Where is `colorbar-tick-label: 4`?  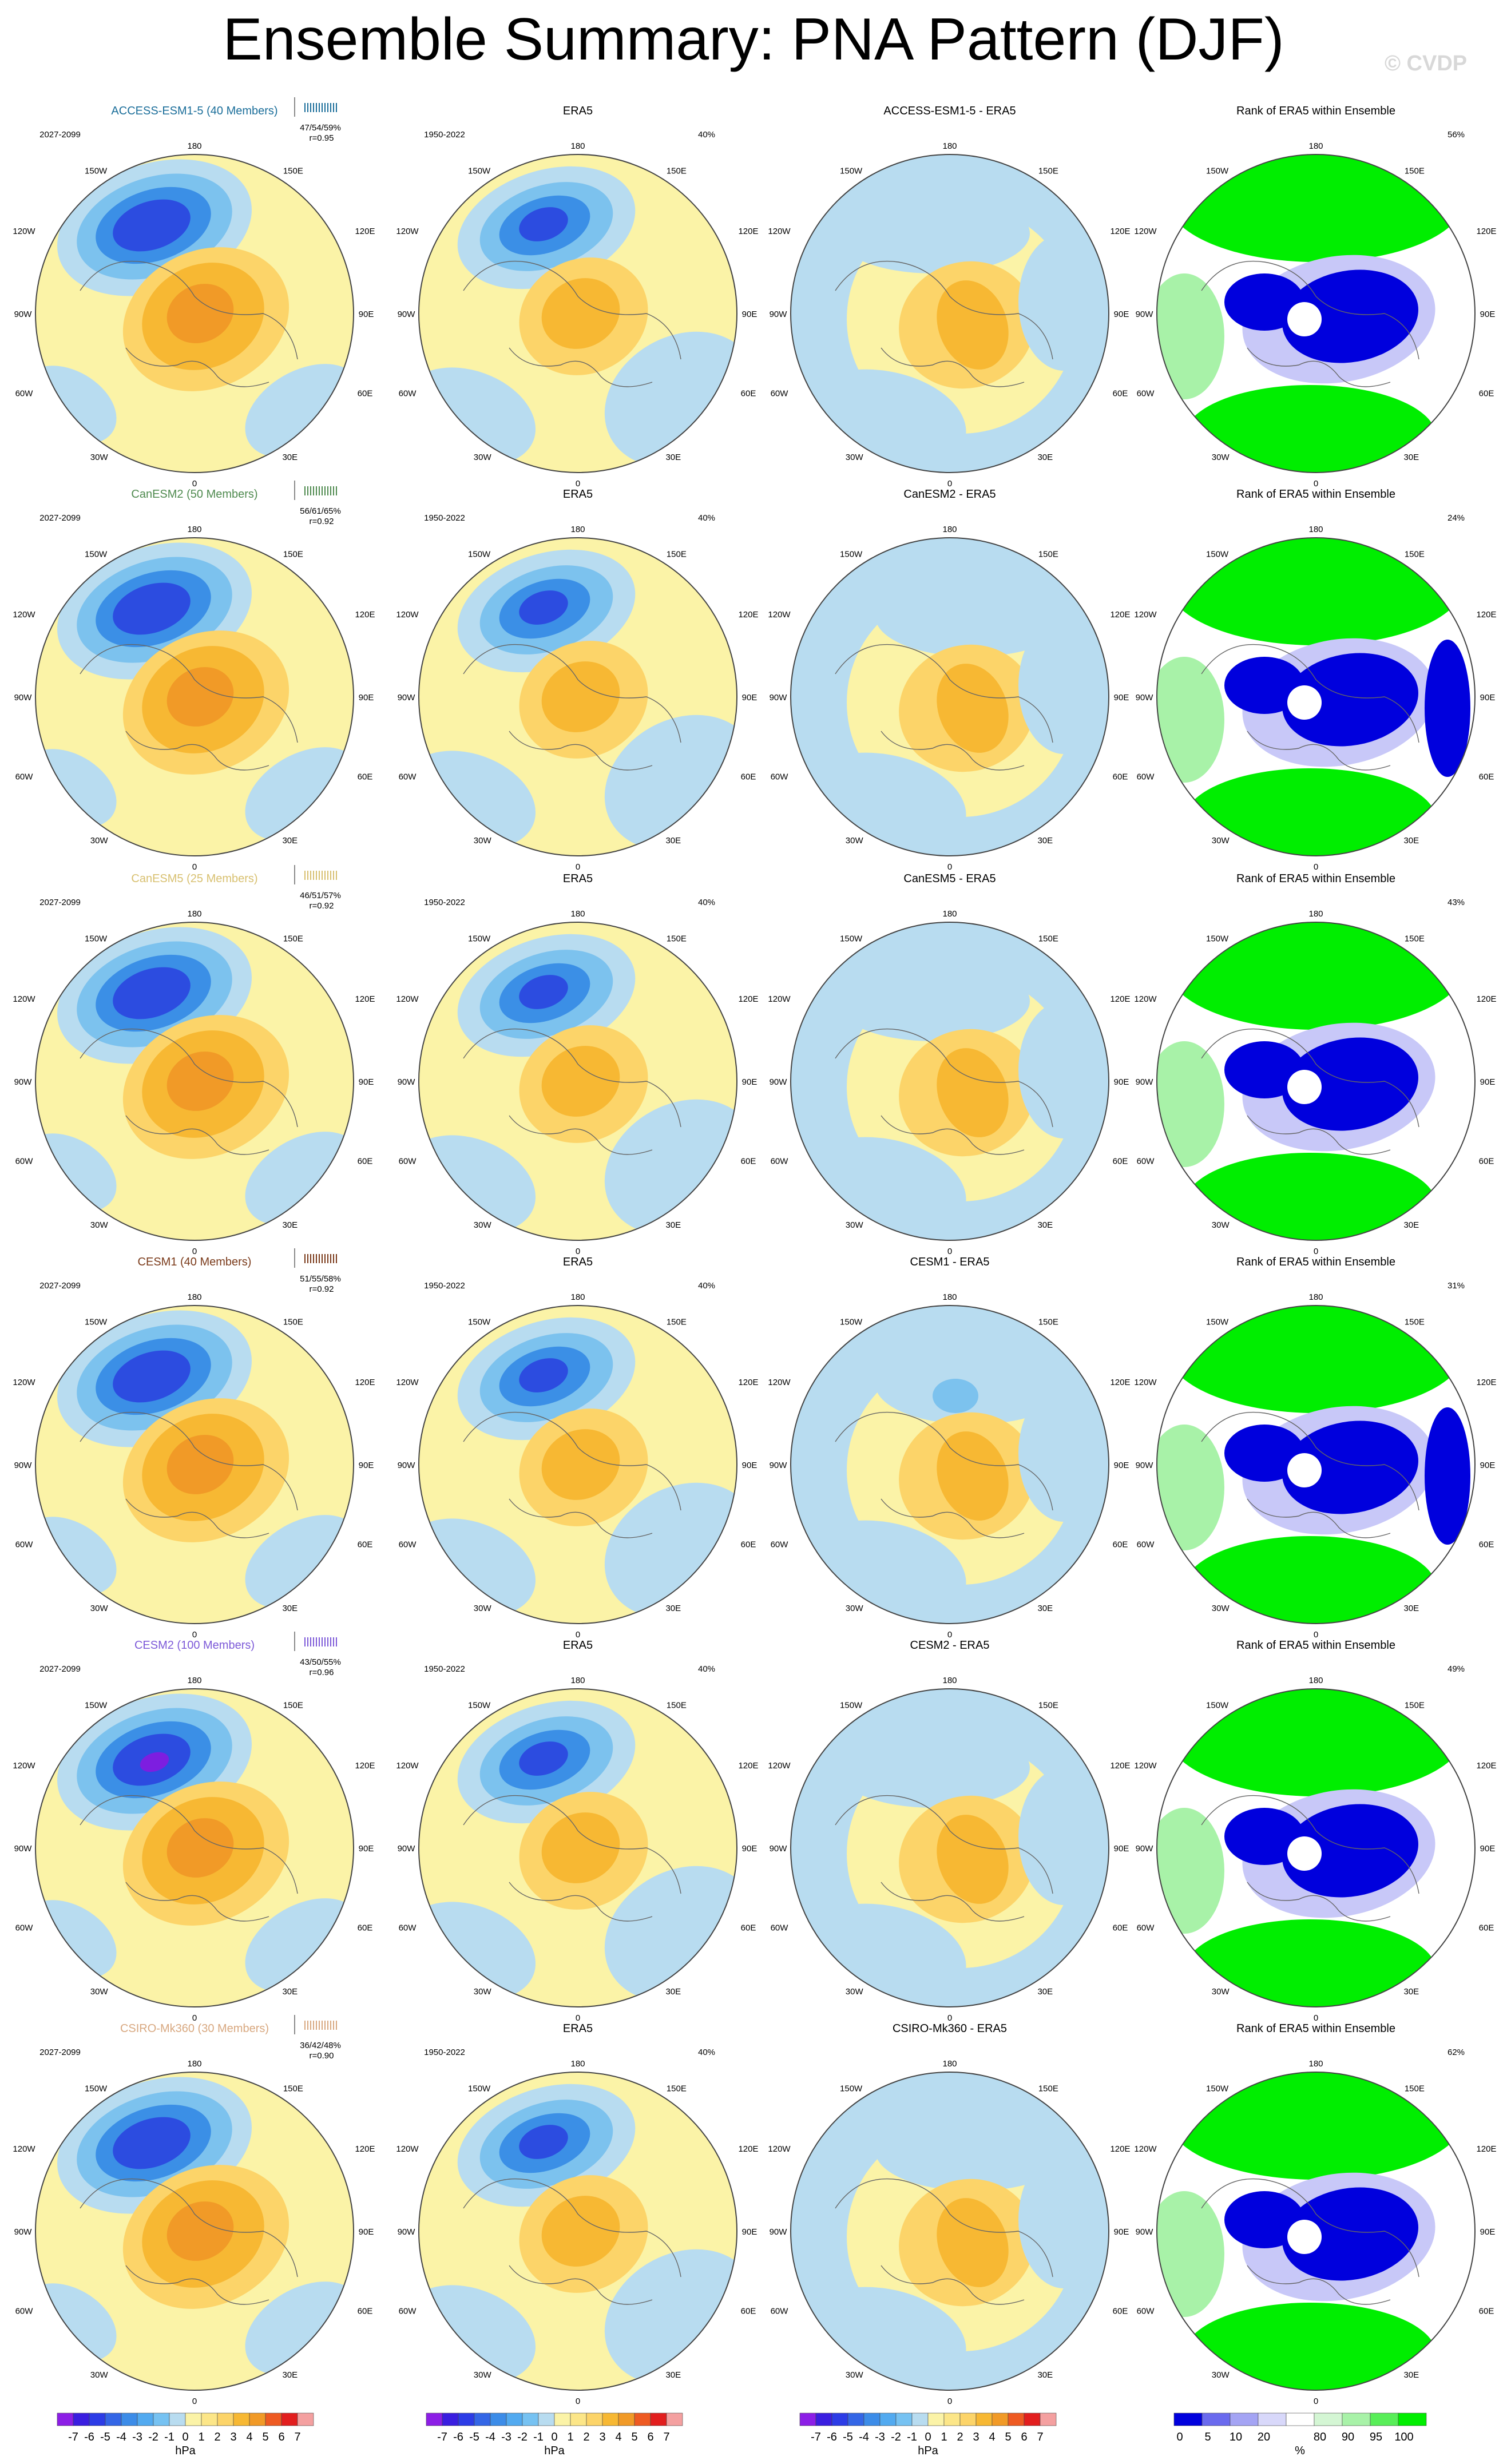 colorbar-tick-label: 4 is located at coordinates (249, 2437).